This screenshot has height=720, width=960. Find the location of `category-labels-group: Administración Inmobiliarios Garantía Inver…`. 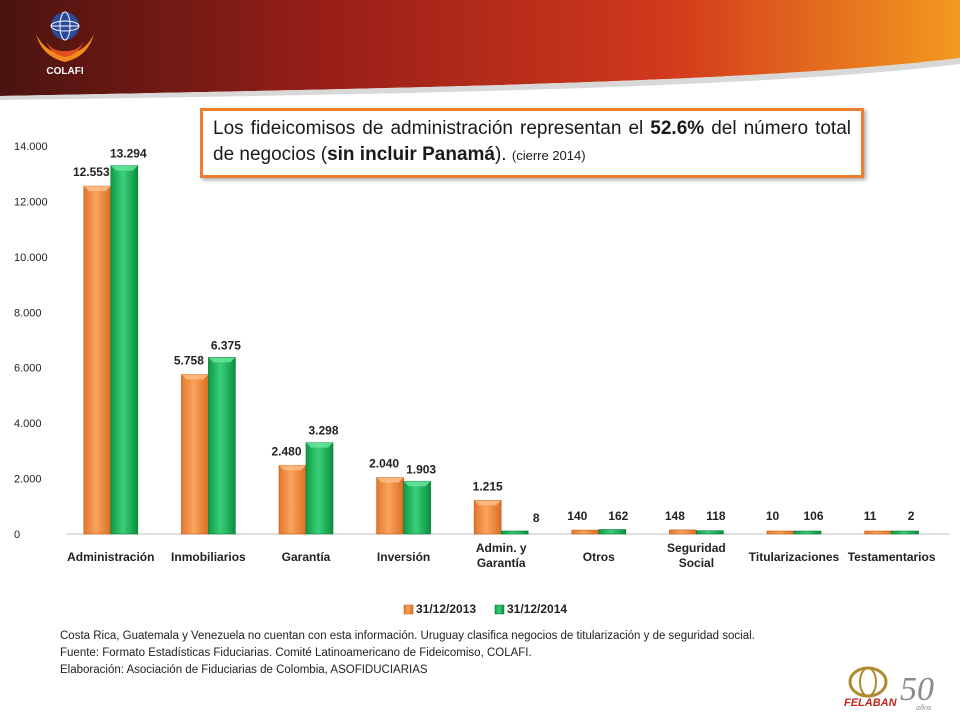

category-labels-group: Administración Inmobiliarios Garantía Inver… is located at coordinates (501, 555).